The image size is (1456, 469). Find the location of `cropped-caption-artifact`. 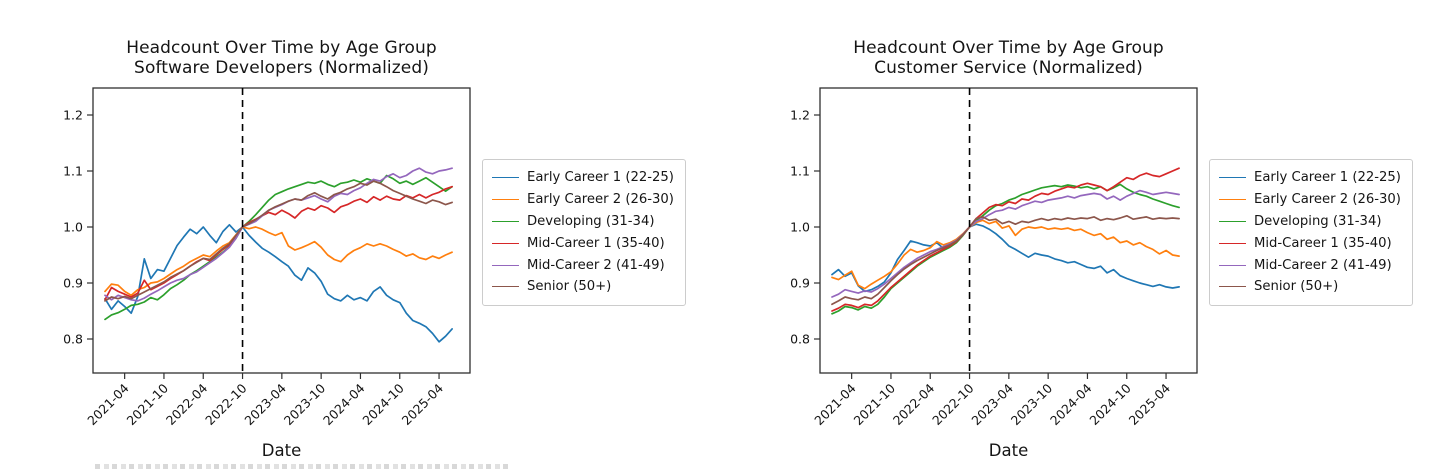

cropped-caption-artifact is located at coordinates (302, 466).